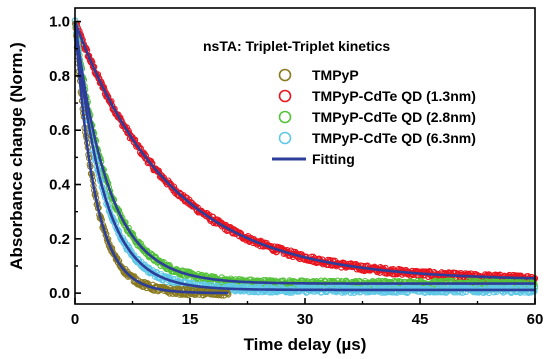 The width and height of the screenshot is (545, 359). I want to click on chart-title: nsTA: Triplet-Triplet kinetics, so click(296, 46).